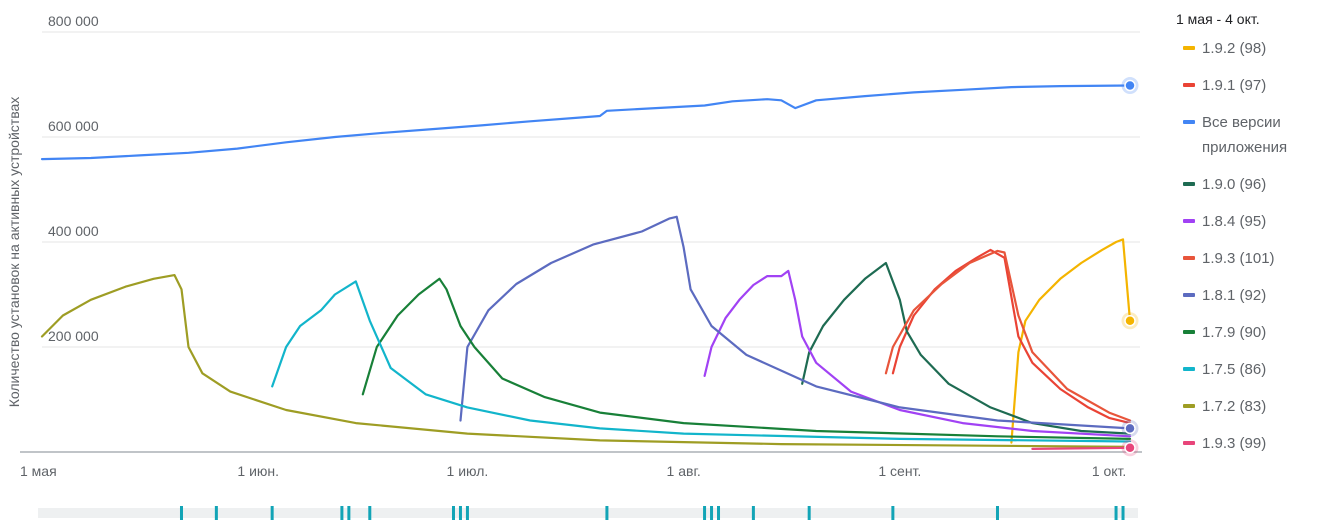 The height and width of the screenshot is (531, 1344). What do you see at coordinates (468, 471) in the screenshot?
I see `x-tick-label: 1 июл.` at bounding box center [468, 471].